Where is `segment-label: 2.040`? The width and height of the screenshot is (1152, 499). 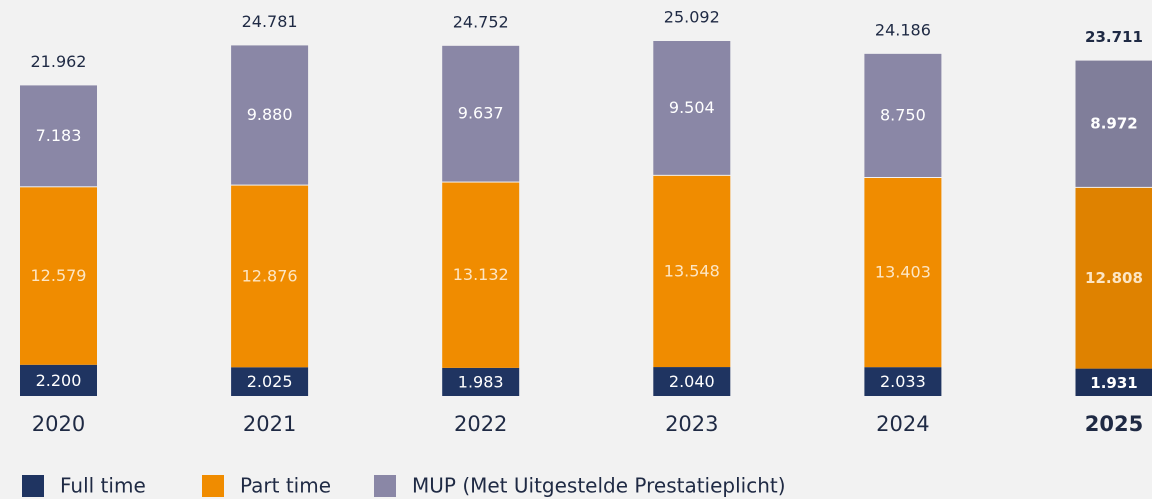
segment-label: 2.040 is located at coordinates (692, 381).